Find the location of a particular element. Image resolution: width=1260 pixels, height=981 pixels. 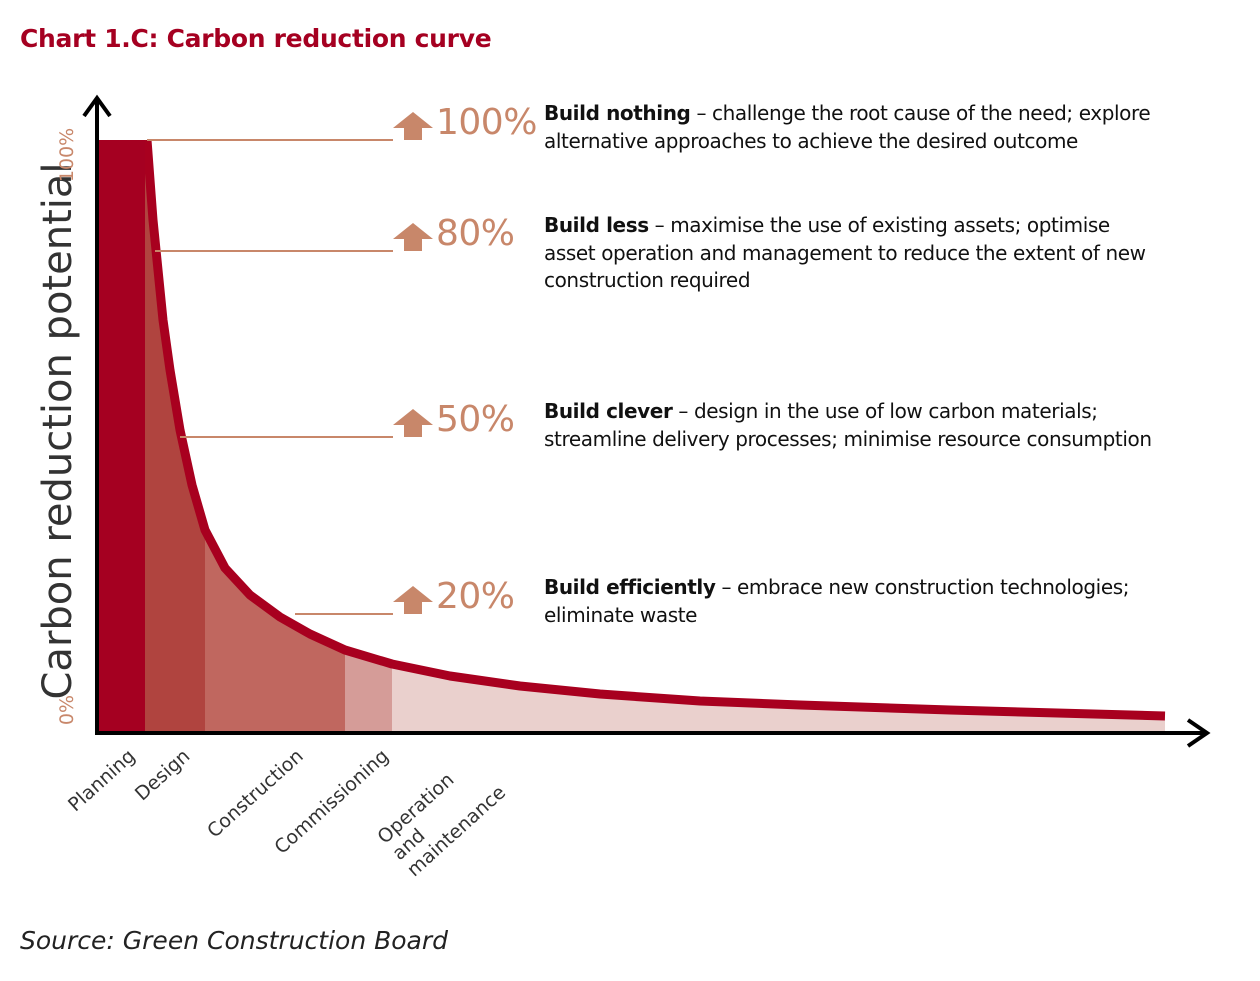

level-description-line: – embrace new construction technologies; is located at coordinates (925, 587).